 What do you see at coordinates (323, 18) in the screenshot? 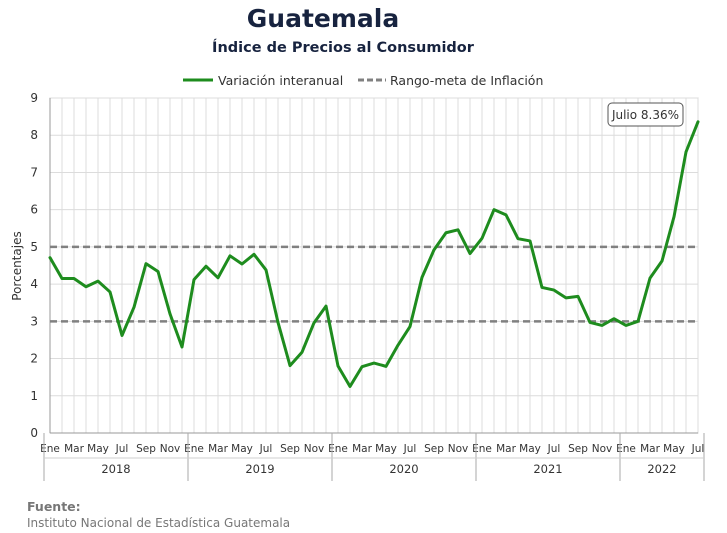
I see `chart-title: Guatemala` at bounding box center [323, 18].